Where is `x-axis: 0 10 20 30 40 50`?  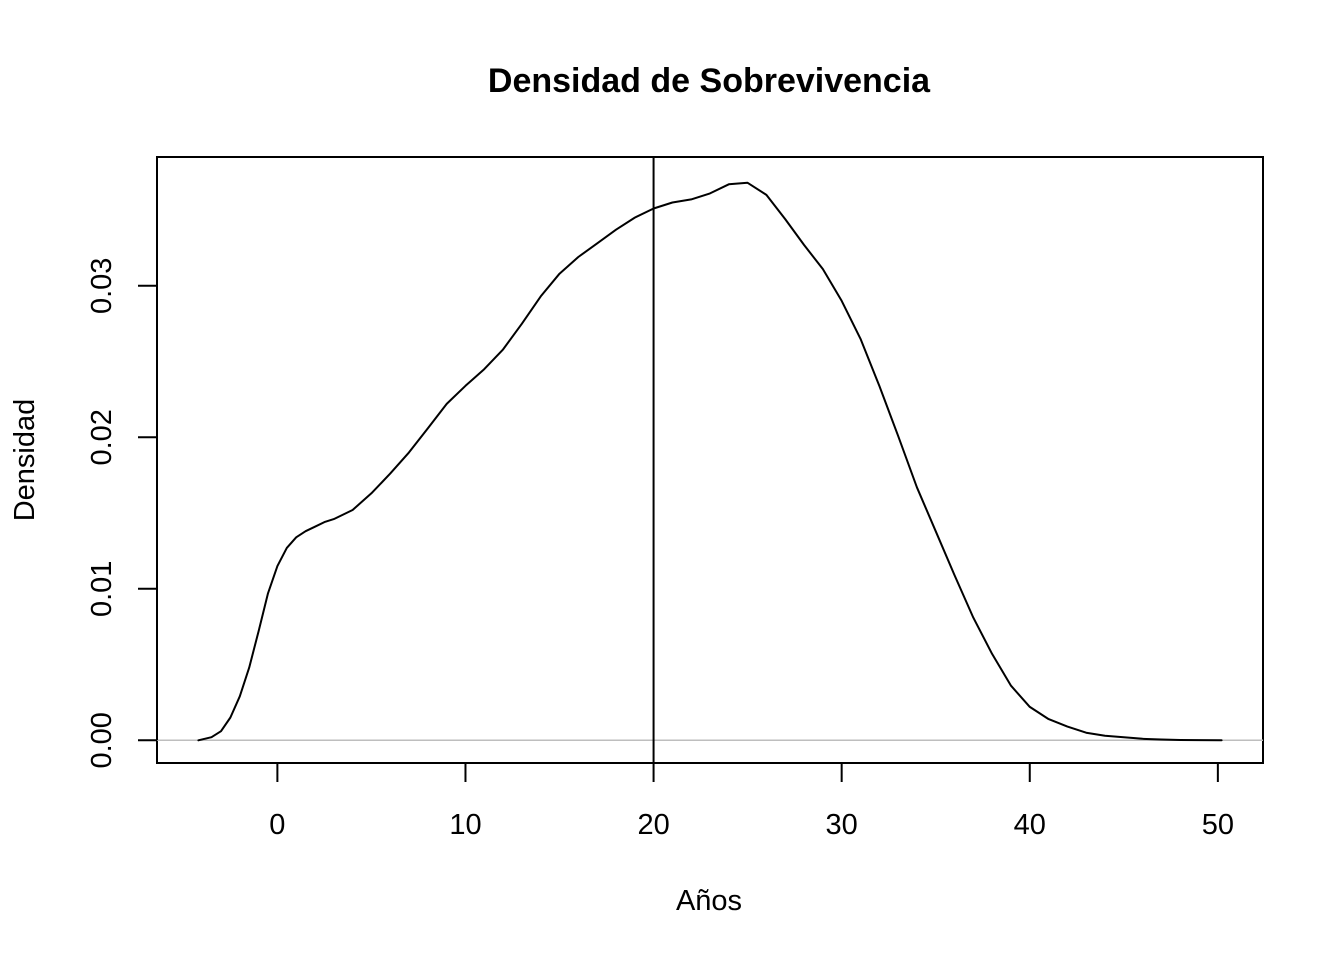
x-axis: 0 10 20 30 40 50 is located at coordinates (751, 801).